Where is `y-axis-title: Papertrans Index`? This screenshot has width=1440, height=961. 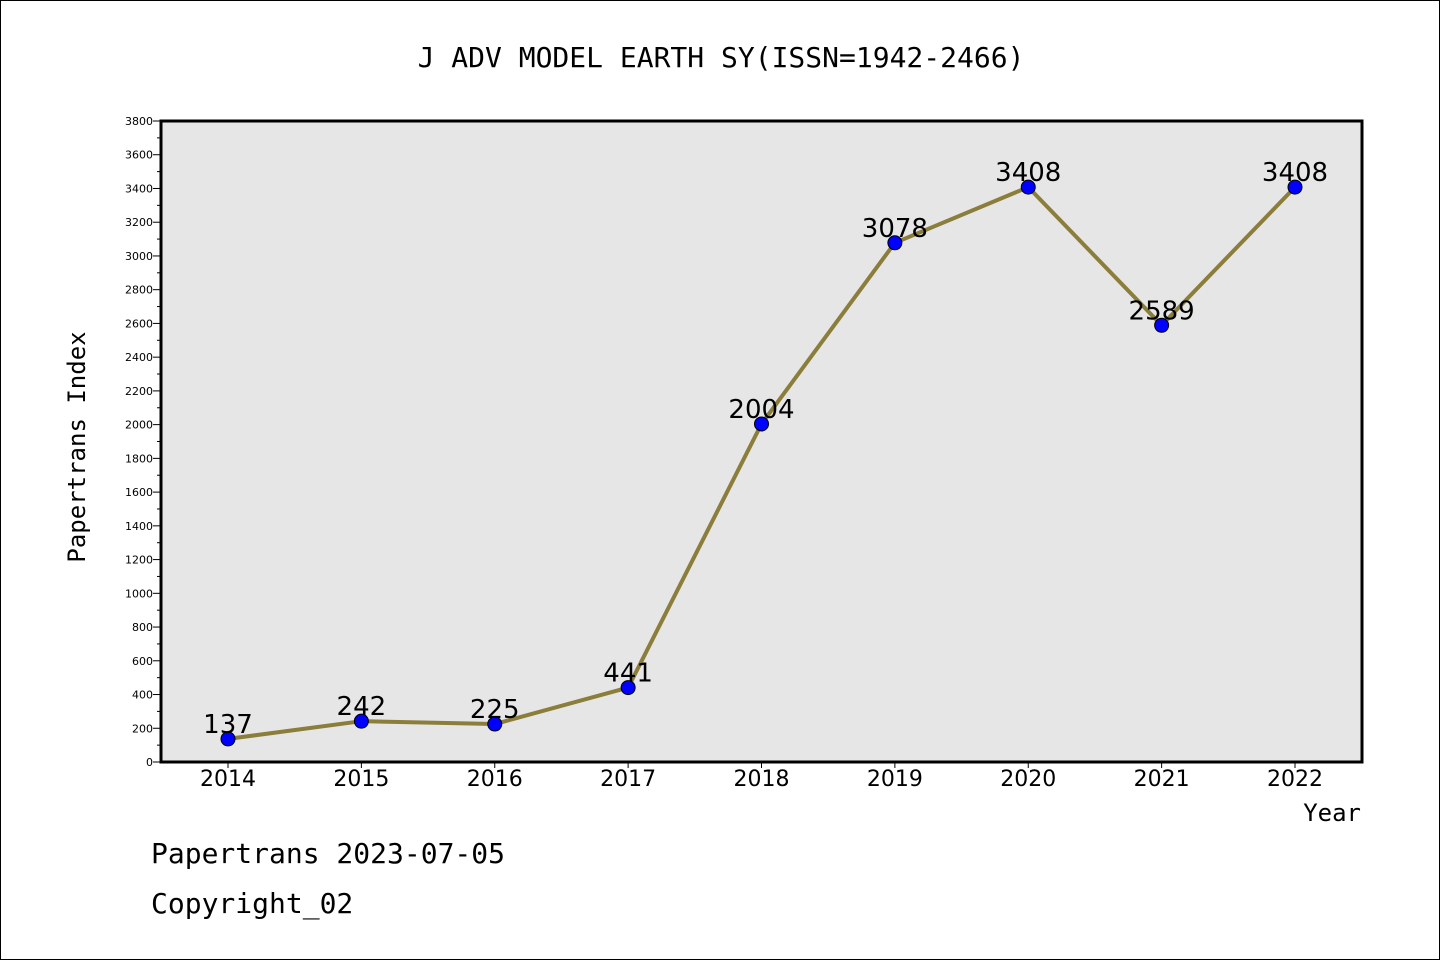
y-axis-title: Papertrans Index is located at coordinates (77, 446).